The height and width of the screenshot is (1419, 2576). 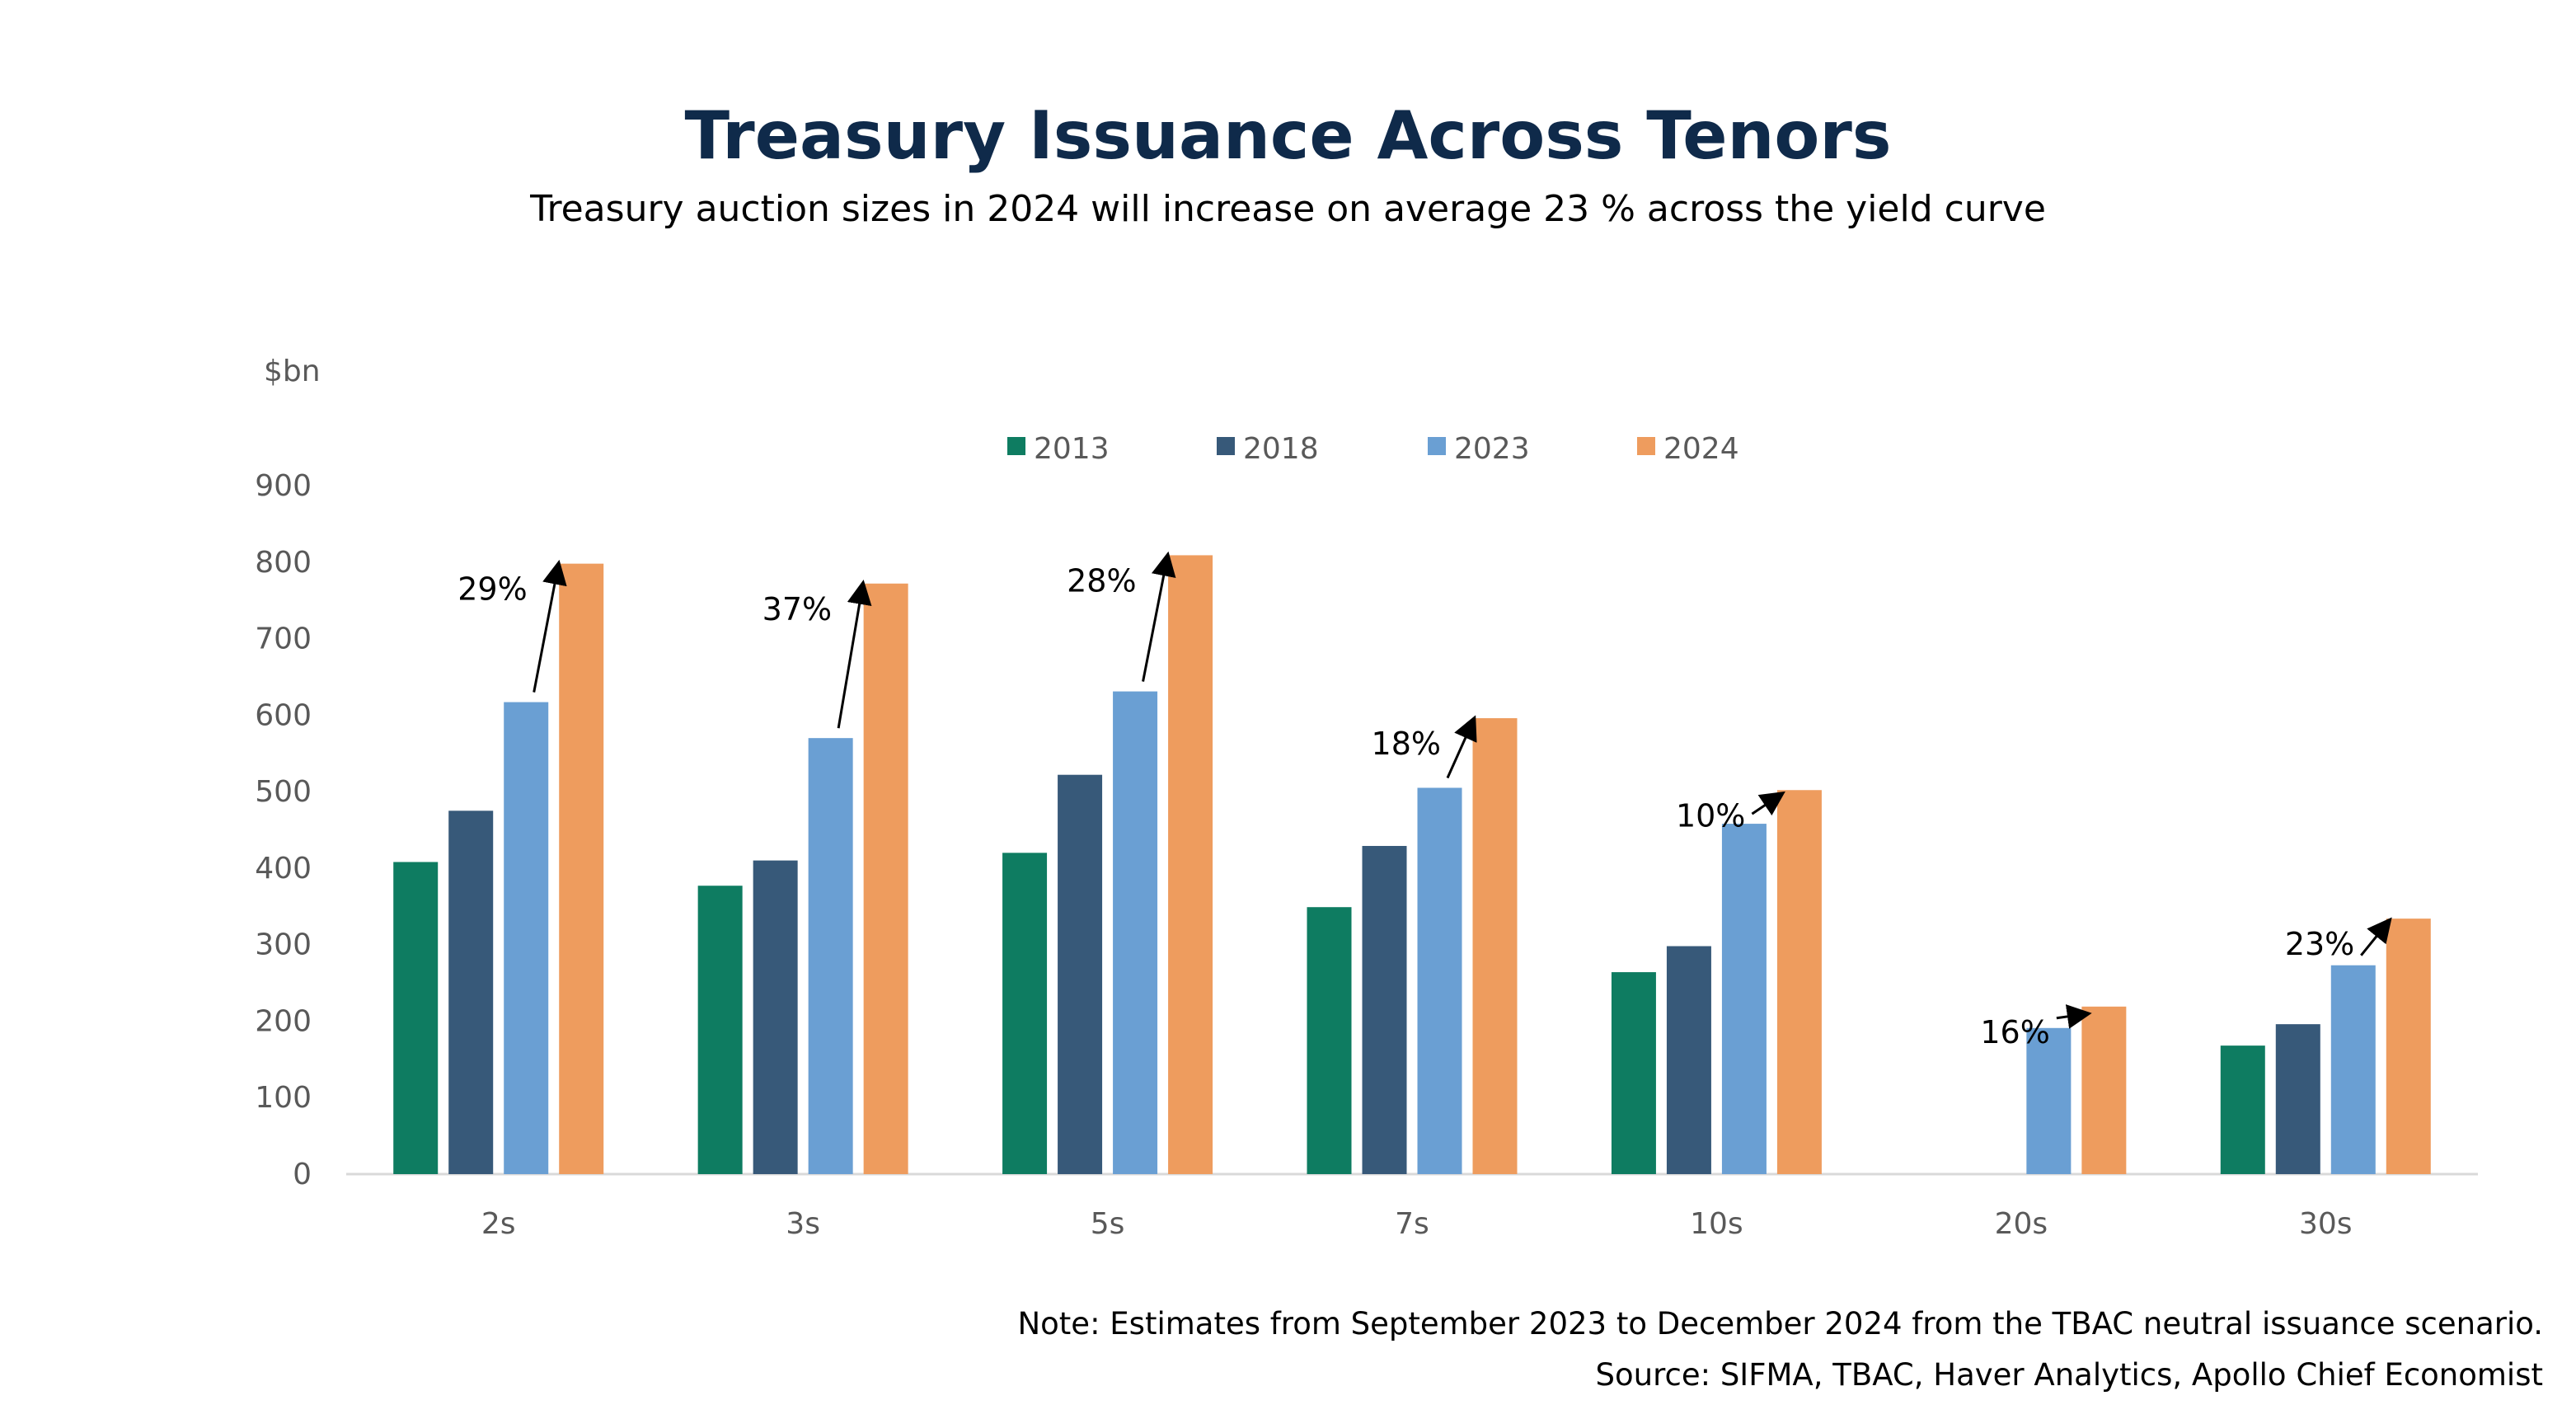 I want to click on x-tick-label-7s: 7s, so click(x=1412, y=1224).